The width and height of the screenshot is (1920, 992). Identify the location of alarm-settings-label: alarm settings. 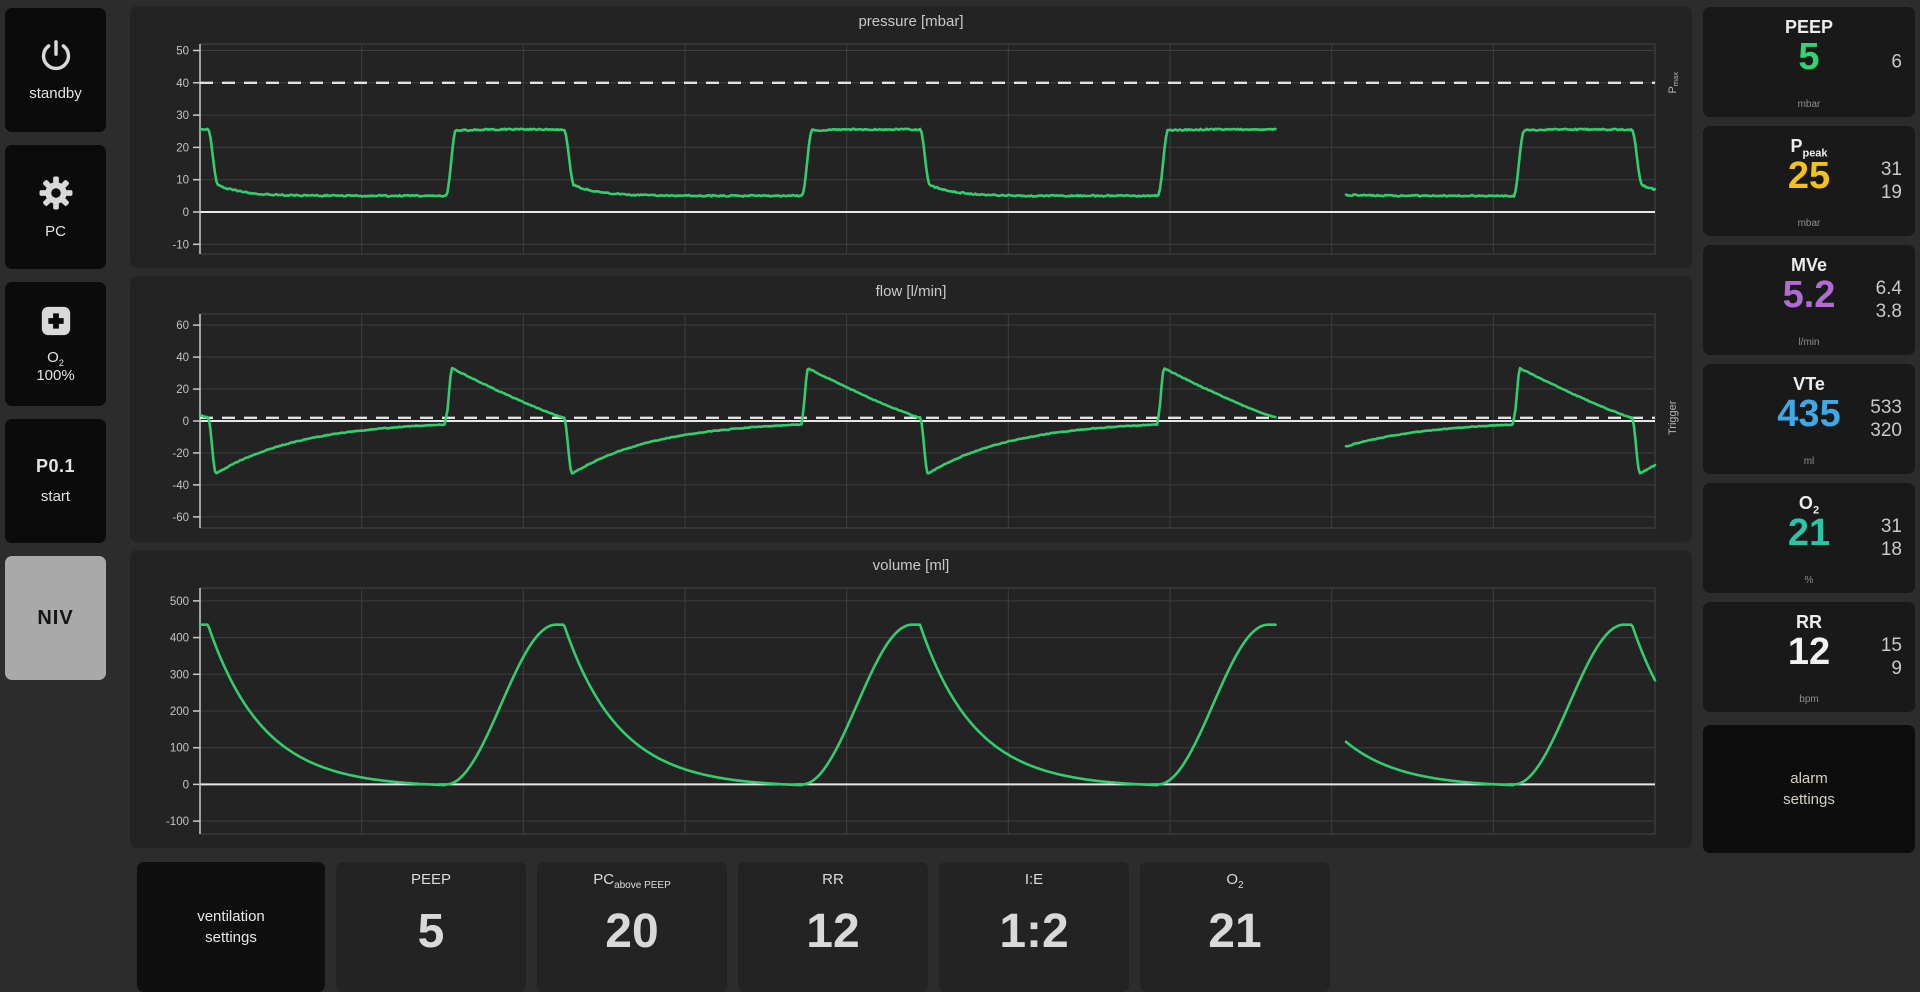
(1809, 789).